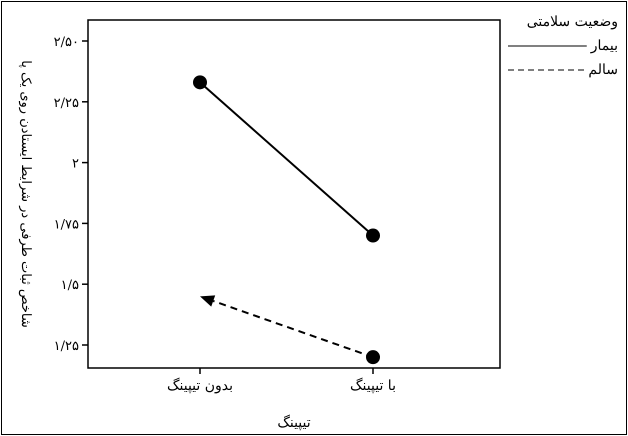  I want to click on x-axis: بدون تیپینگ با تیپینگ, so click(281, 381).